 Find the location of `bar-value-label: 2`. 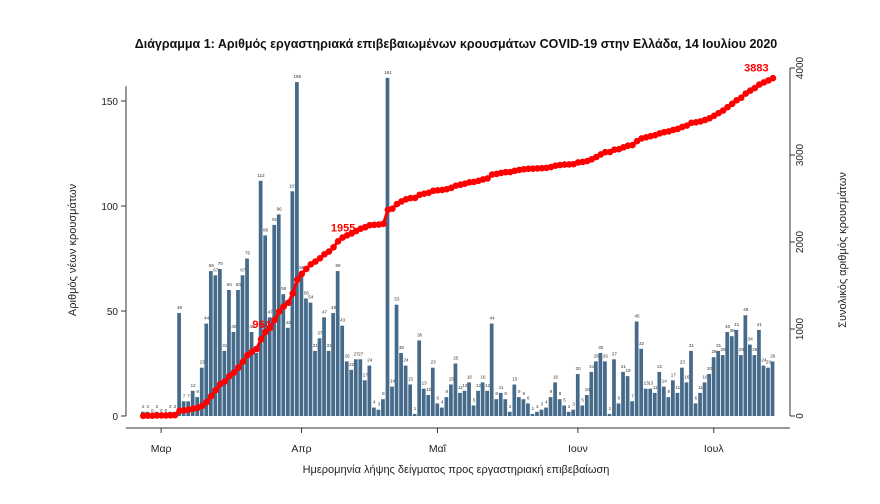

bar-value-label: 2 is located at coordinates (170, 406).